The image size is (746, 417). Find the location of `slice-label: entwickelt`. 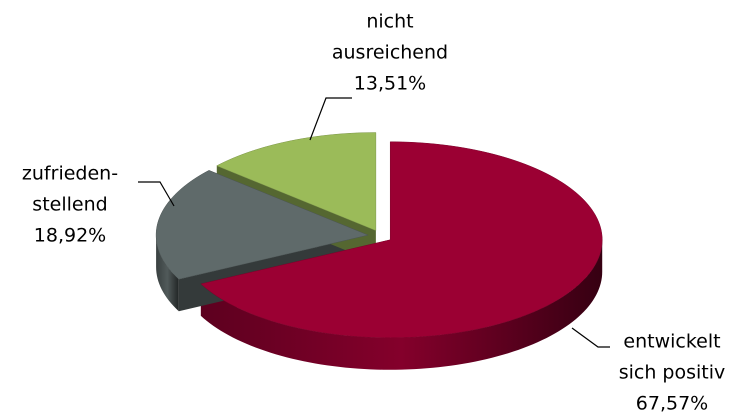

slice-label: entwickelt is located at coordinates (671, 342).